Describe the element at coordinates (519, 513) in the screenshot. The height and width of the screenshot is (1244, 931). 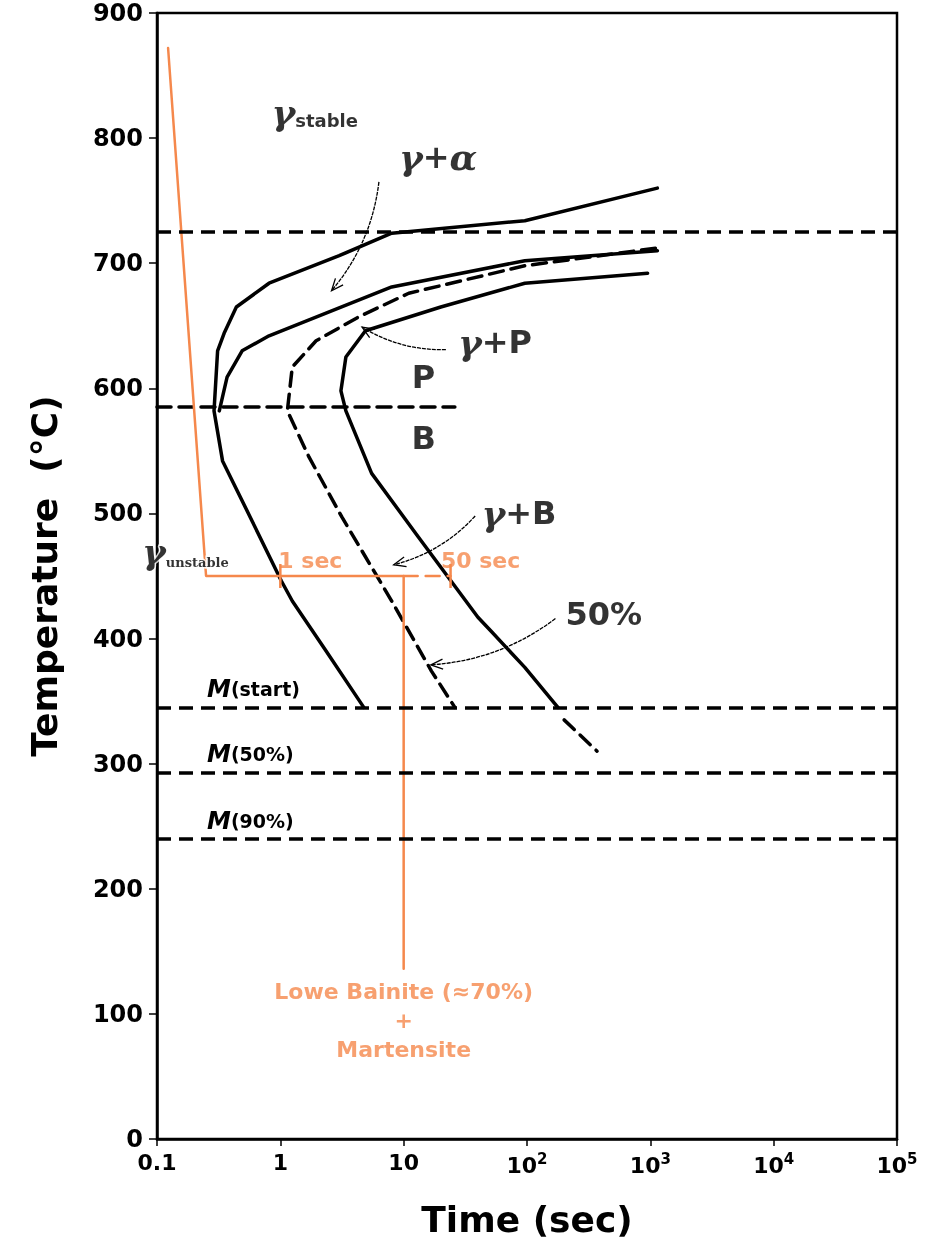
I see `annotation: γ+B` at that location.